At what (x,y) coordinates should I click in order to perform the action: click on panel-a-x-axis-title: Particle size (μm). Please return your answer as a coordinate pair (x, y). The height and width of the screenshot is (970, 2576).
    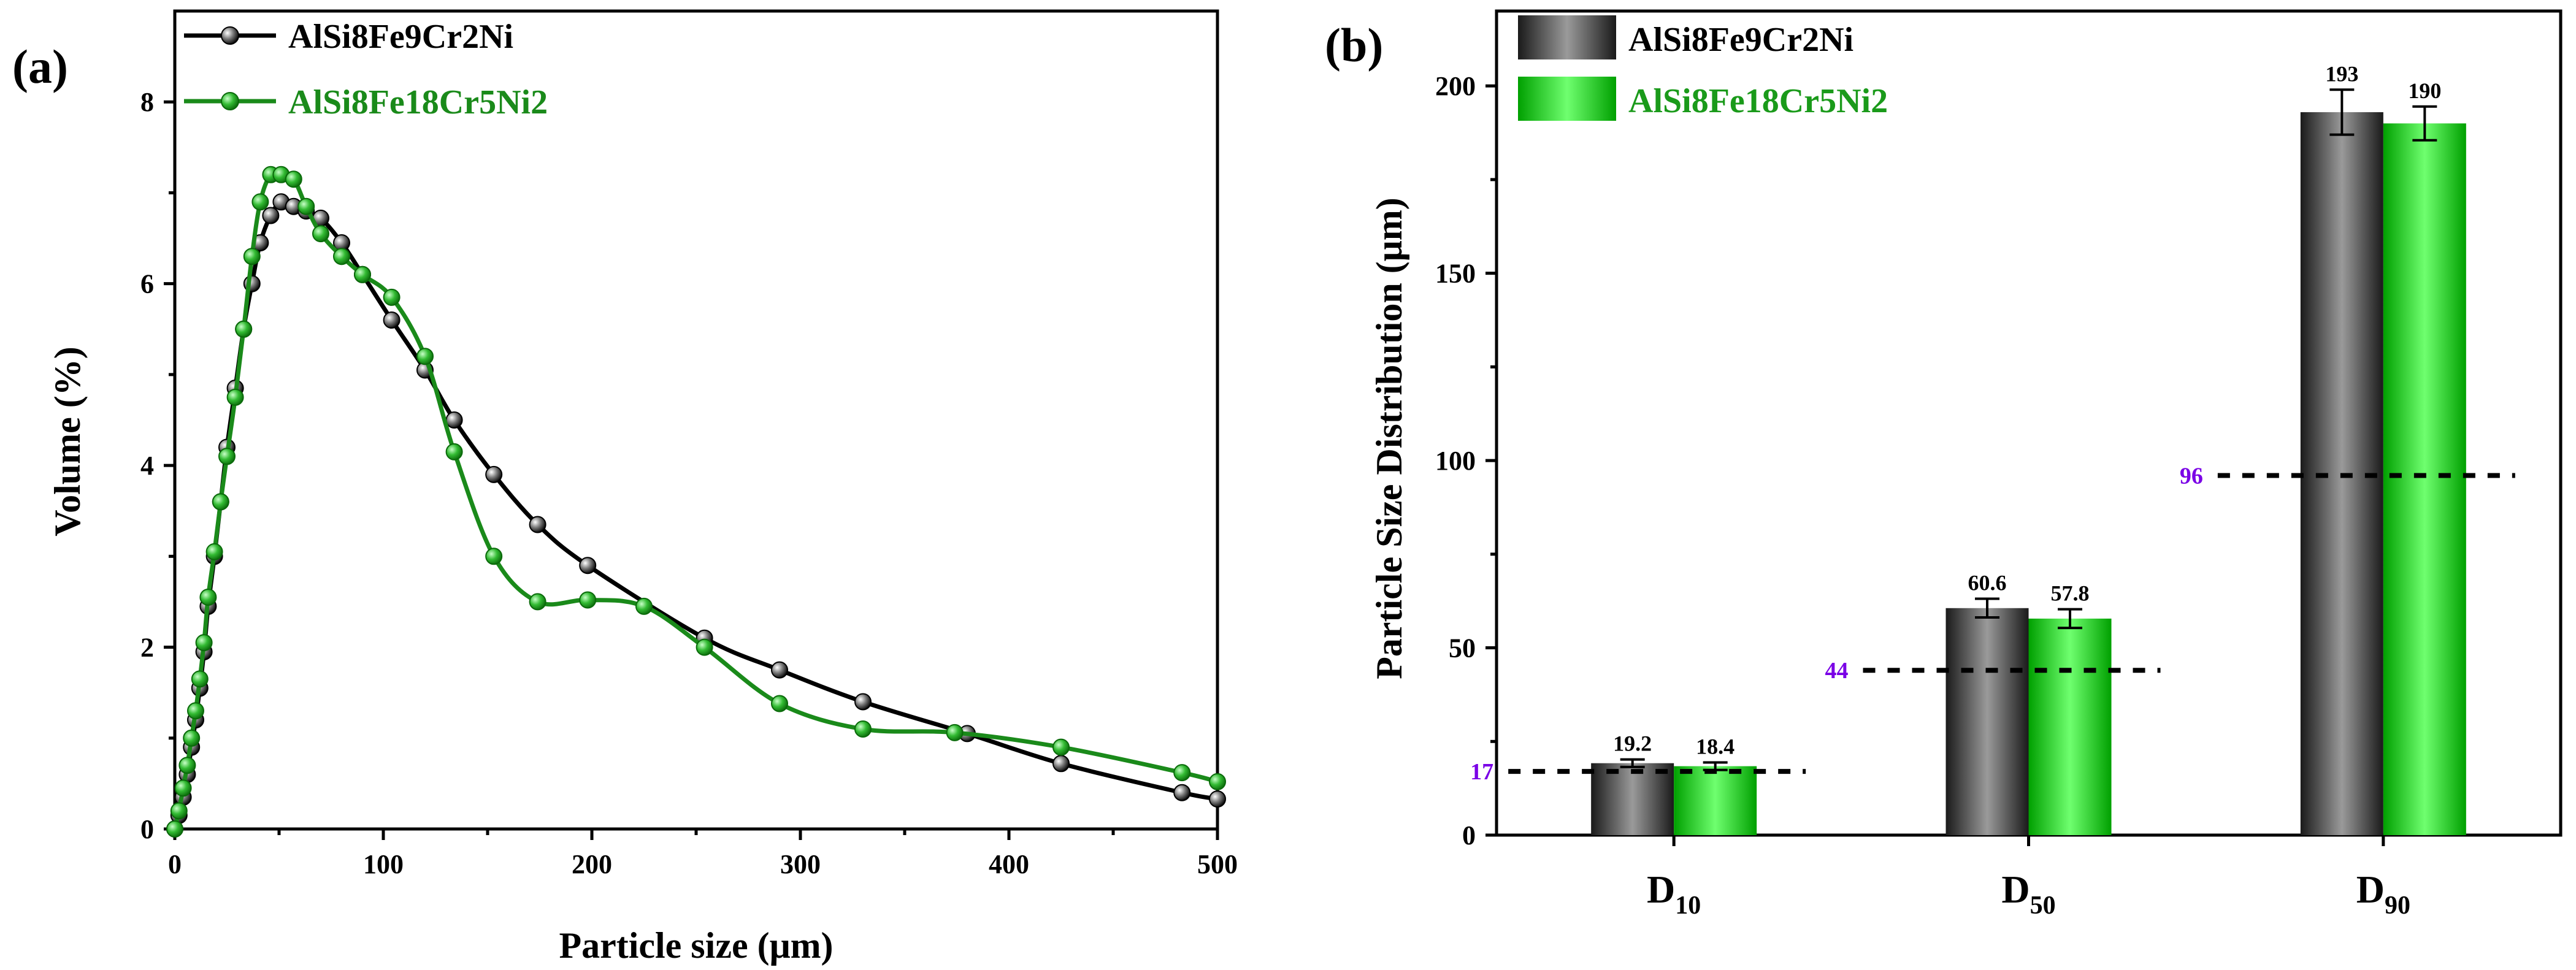
    Looking at the image, I should click on (696, 946).